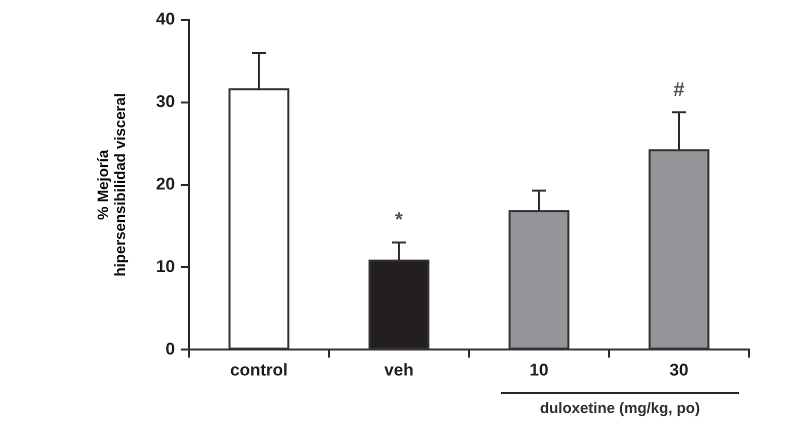 Image resolution: width=789 pixels, height=439 pixels. What do you see at coordinates (399, 219) in the screenshot?
I see `annotation: *` at bounding box center [399, 219].